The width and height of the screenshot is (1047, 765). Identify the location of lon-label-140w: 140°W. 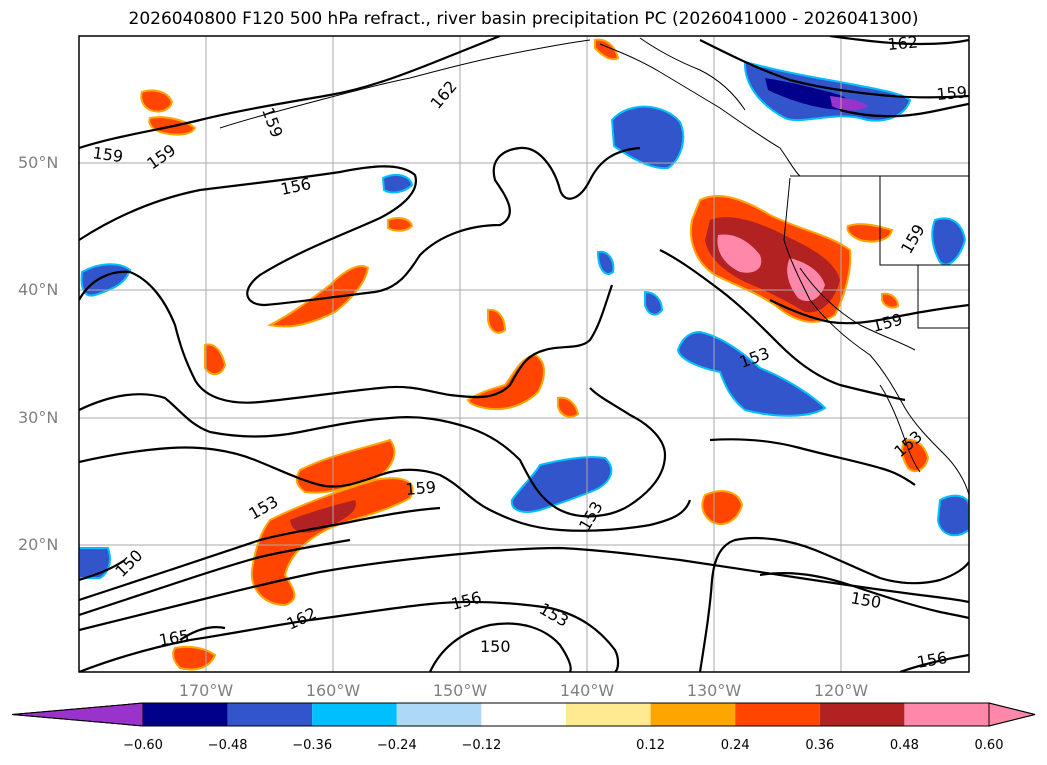
(587, 690).